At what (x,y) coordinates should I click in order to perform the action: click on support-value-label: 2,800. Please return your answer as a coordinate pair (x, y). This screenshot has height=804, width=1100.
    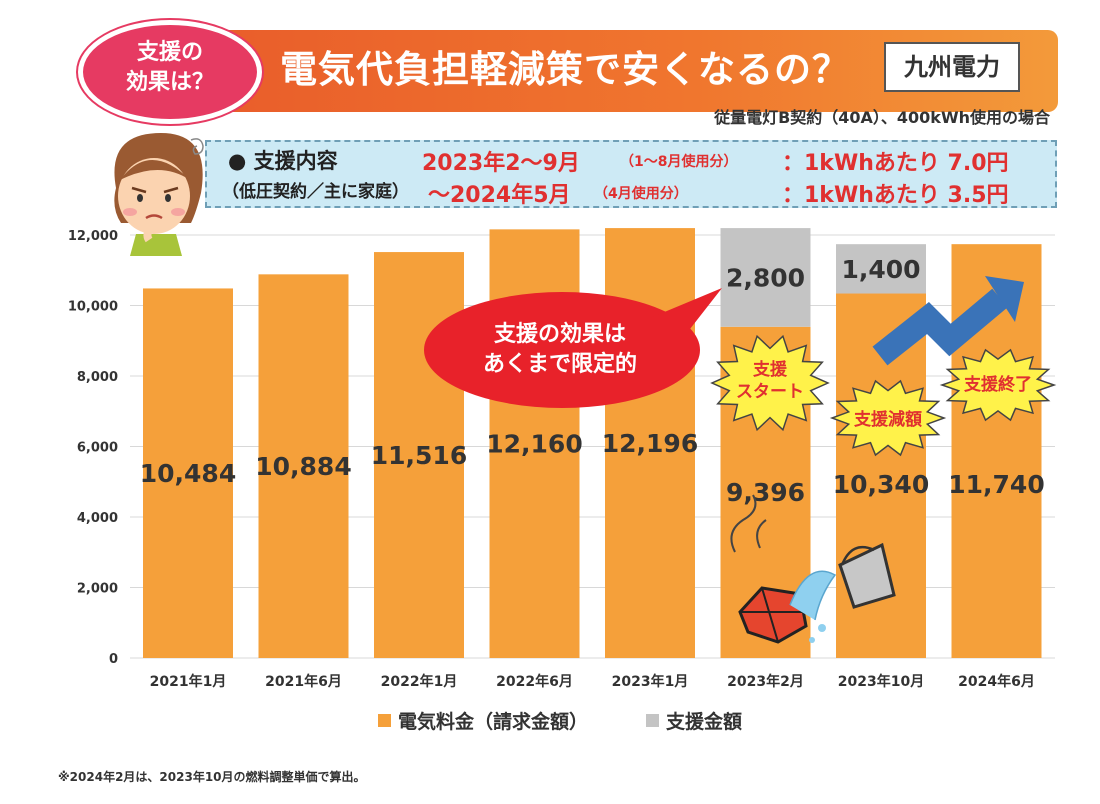
    Looking at the image, I should click on (765, 277).